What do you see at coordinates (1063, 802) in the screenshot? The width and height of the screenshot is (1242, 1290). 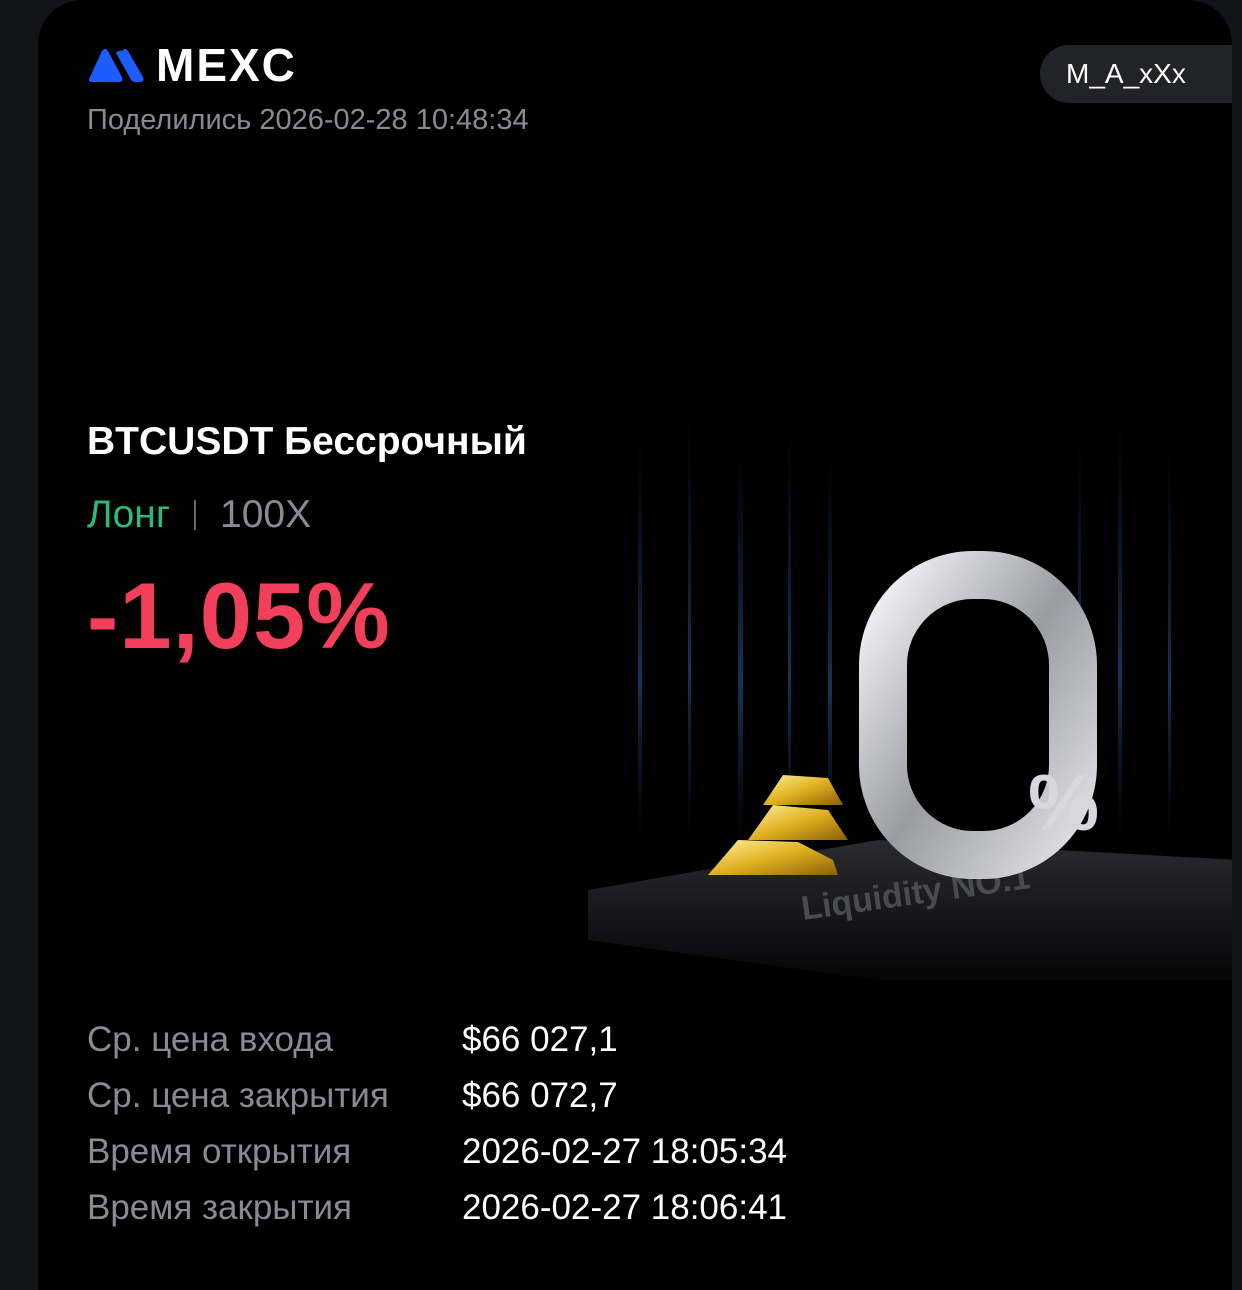 I see `percent-icon: %` at bounding box center [1063, 802].